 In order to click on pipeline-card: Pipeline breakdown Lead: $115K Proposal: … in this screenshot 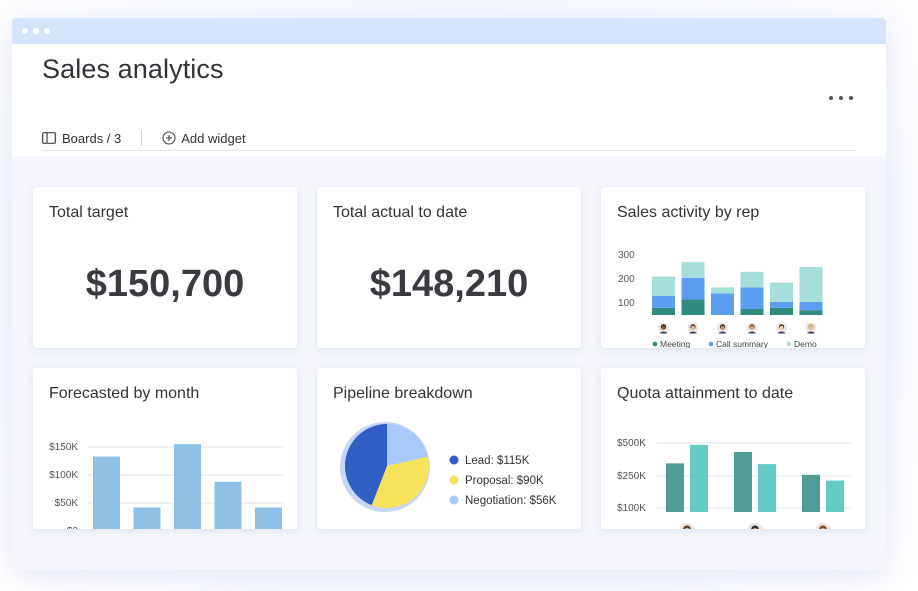, I will do `click(449, 448)`.